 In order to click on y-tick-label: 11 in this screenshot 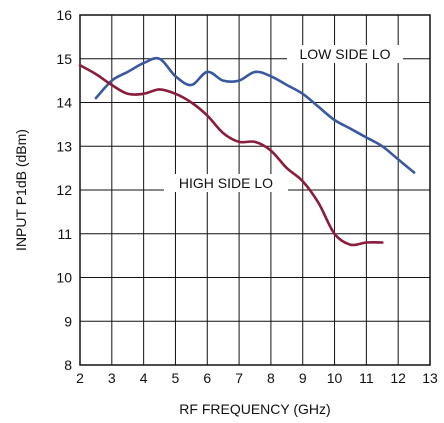, I will do `click(64, 234)`.